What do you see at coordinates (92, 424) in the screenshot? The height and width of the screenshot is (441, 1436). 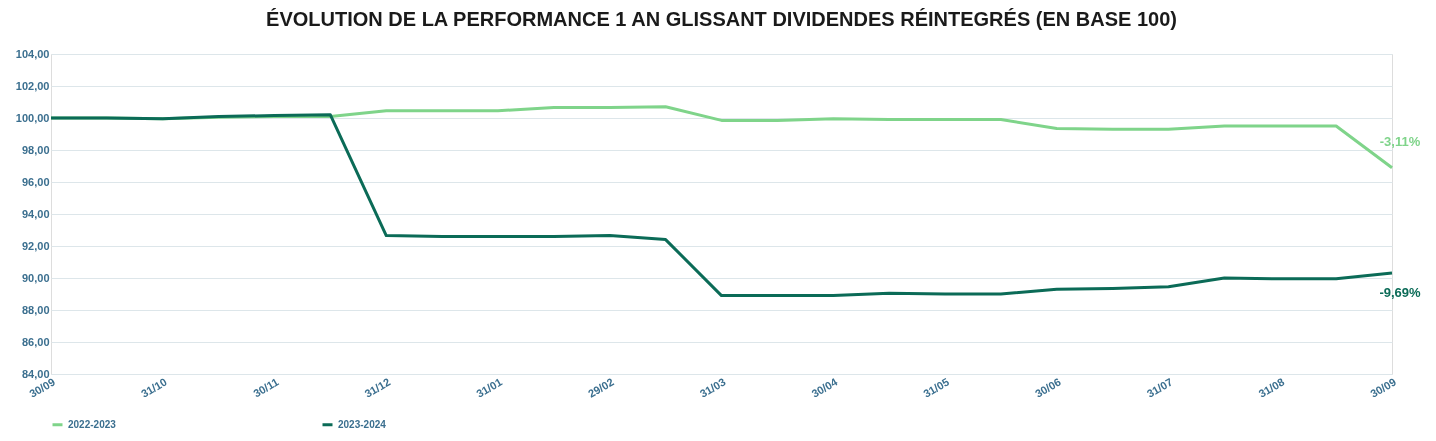 I see `legend-label: 2022-2023` at bounding box center [92, 424].